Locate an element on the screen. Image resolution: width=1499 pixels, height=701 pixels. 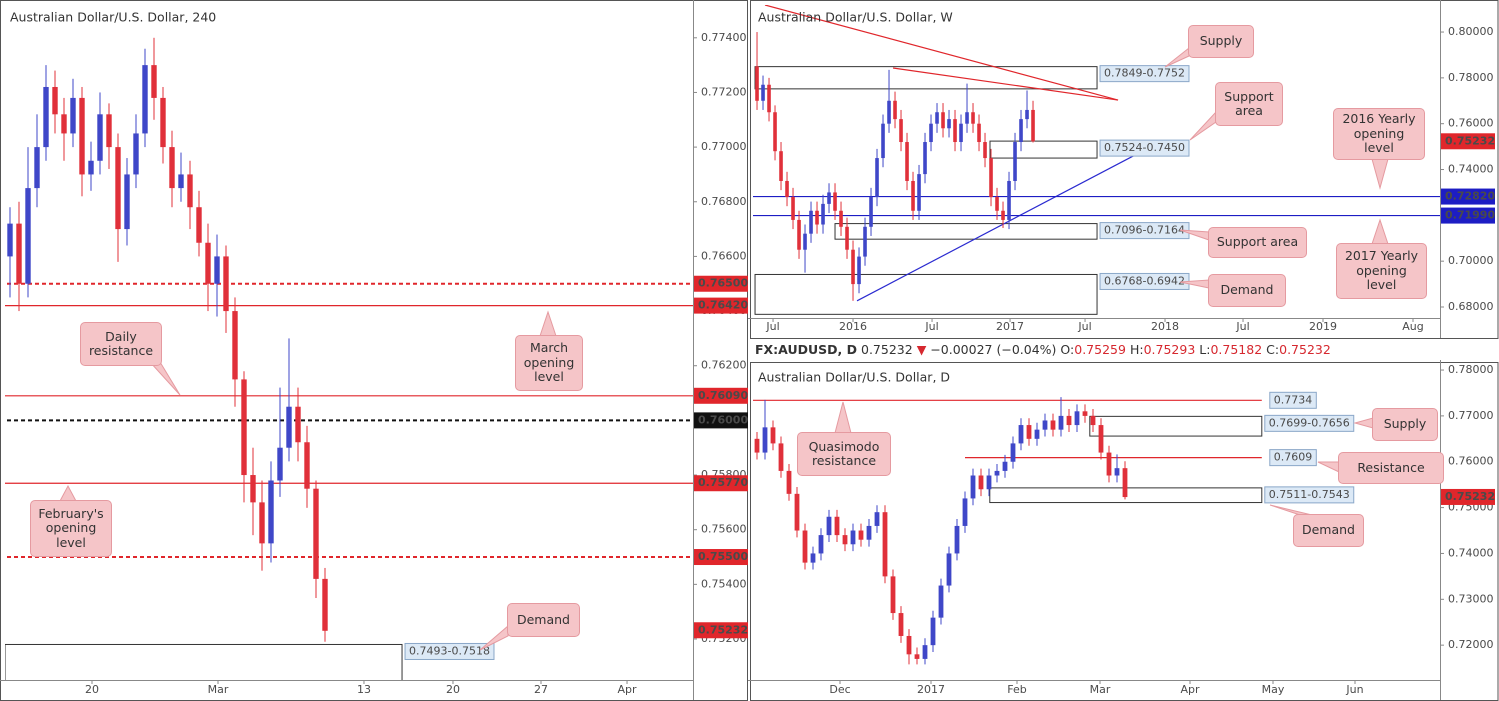
x-tick-label: 2016 is located at coordinates (853, 326).